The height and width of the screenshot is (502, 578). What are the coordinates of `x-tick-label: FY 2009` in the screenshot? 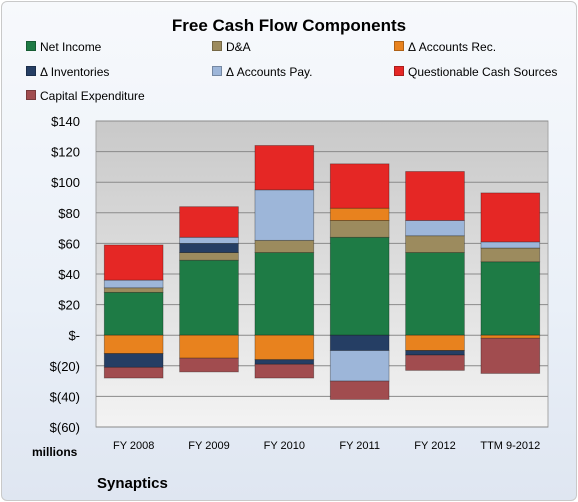 It's located at (208, 446).